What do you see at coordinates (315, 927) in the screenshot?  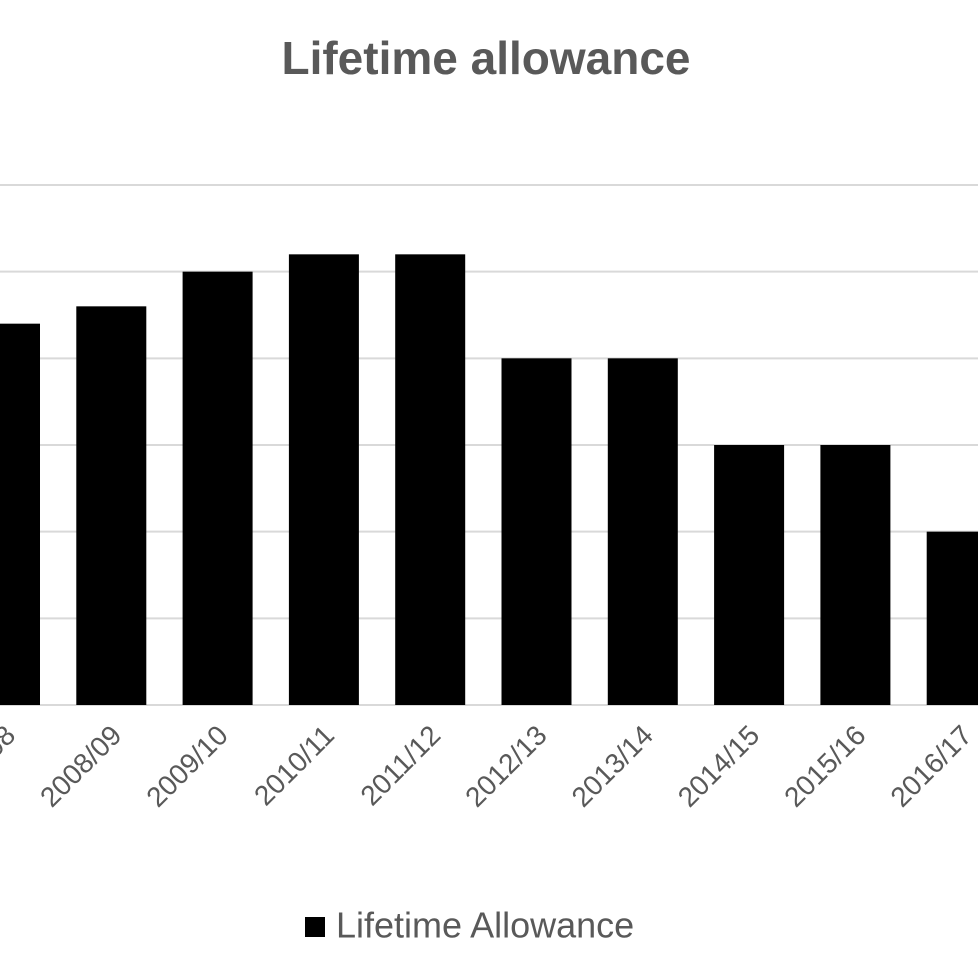 I see `legend-swatch` at bounding box center [315, 927].